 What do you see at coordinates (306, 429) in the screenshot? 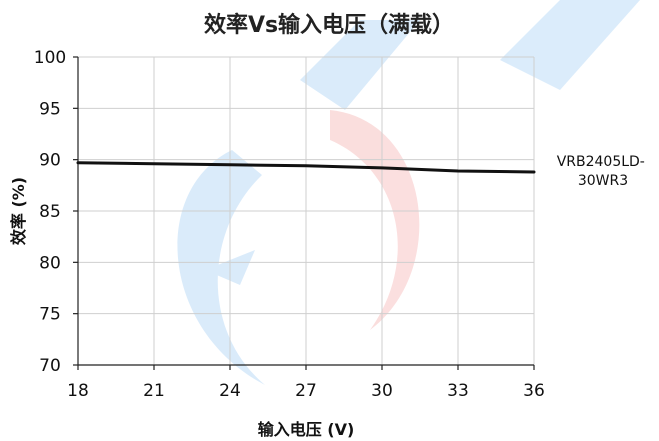
I see `x-axis-label: 输入电压 (V)` at bounding box center [306, 429].